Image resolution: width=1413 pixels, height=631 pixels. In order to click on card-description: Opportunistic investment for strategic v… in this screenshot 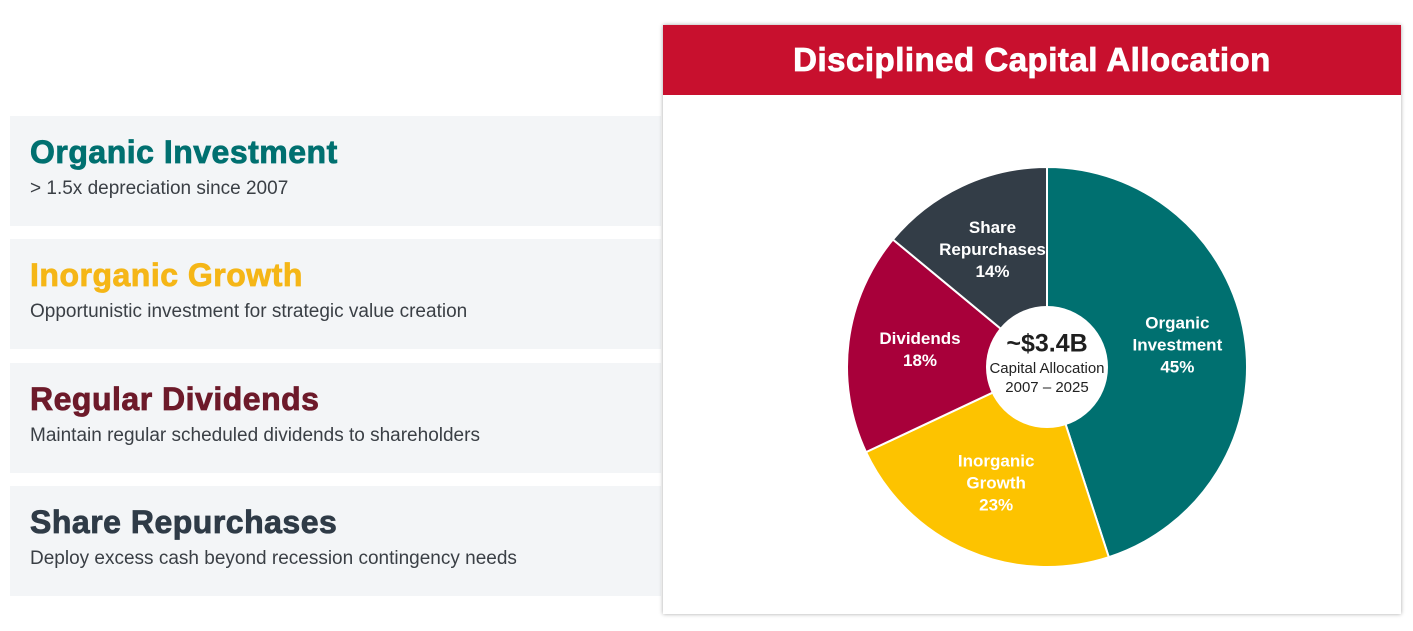, I will do `click(249, 311)`.